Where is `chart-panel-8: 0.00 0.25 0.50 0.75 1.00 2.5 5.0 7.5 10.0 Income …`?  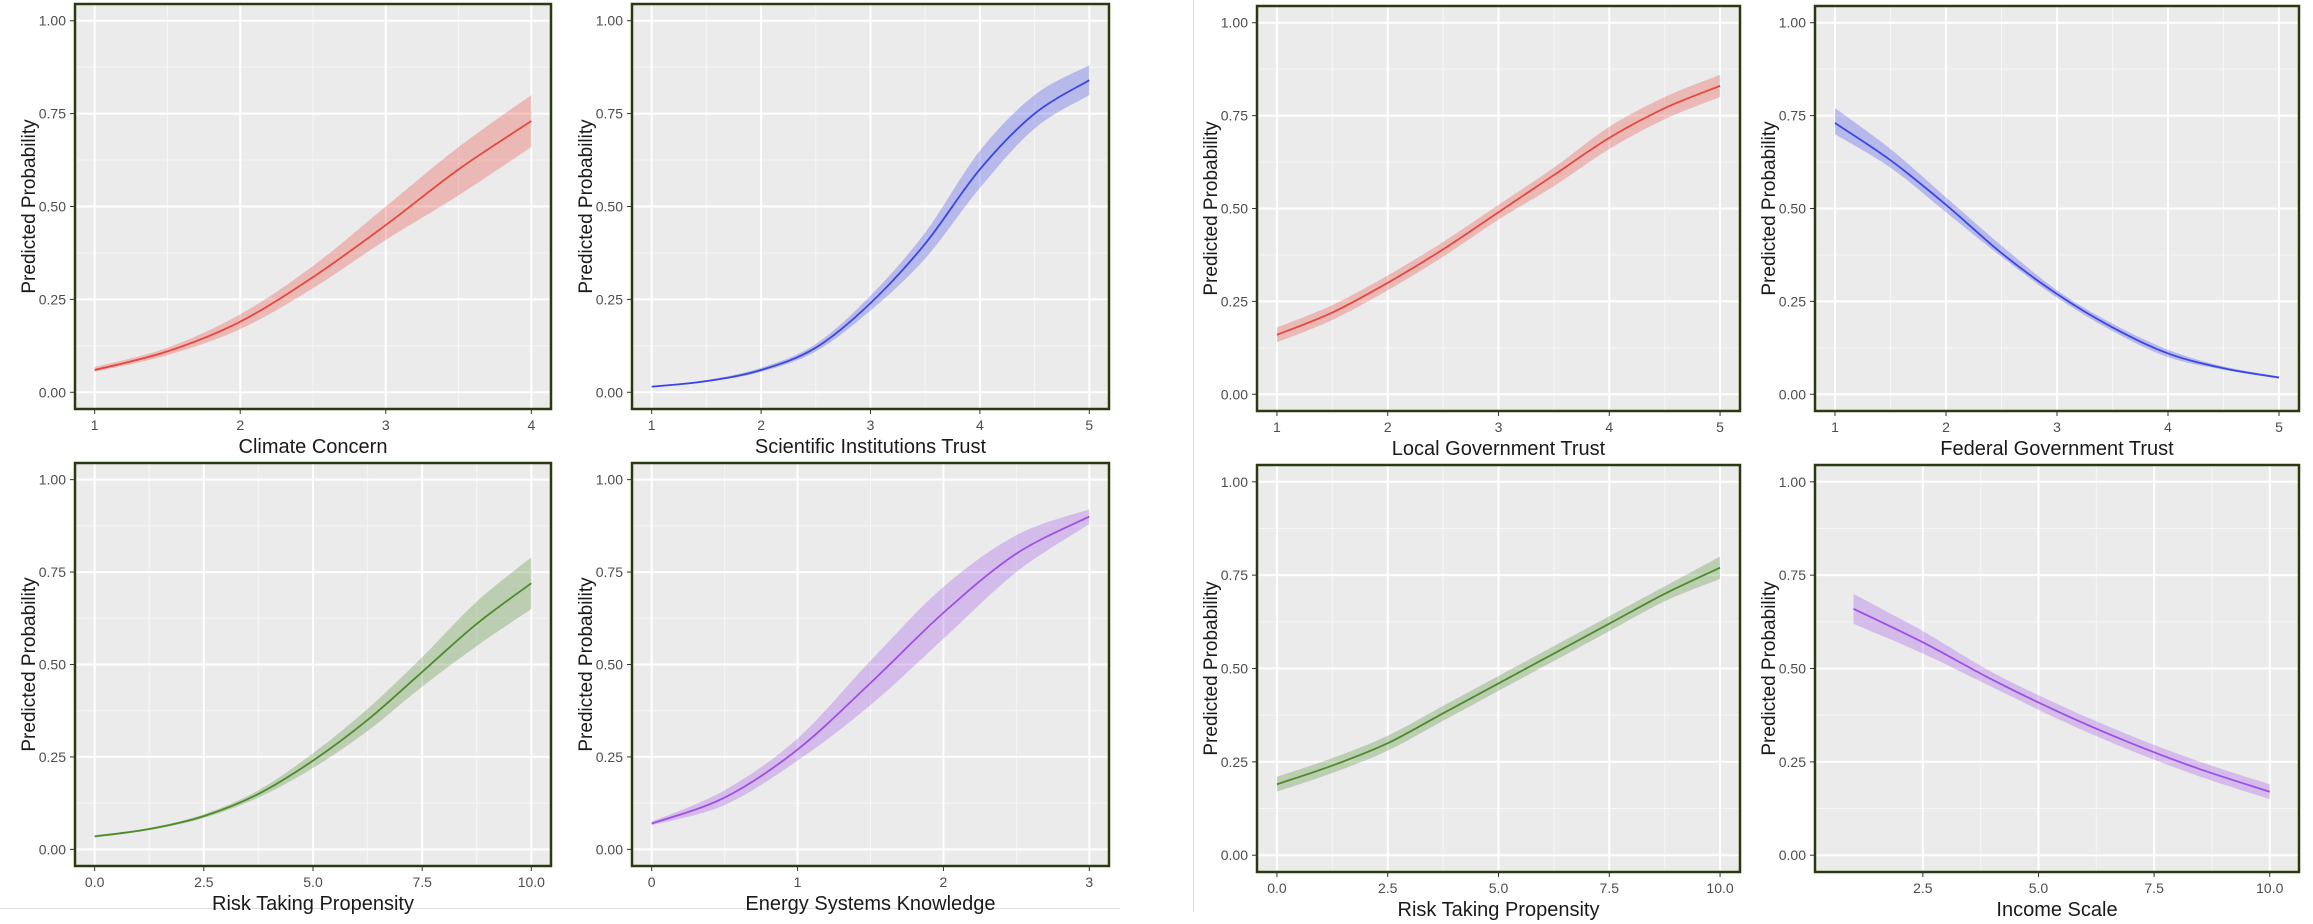
chart-panel-8: 0.00 0.25 0.50 0.75 1.00 2.5 5.0 7.5 10.0 Income … is located at coordinates (2024, 693).